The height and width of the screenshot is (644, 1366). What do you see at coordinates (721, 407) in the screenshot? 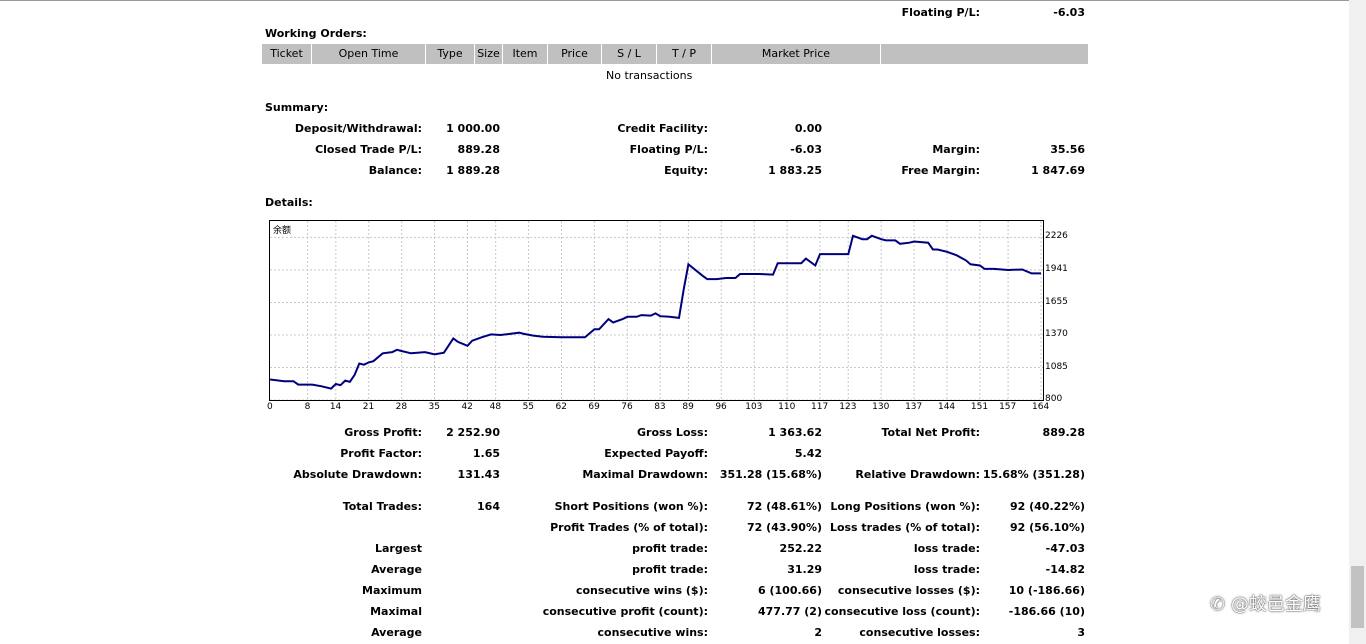
I see `x-tick-label: 96` at bounding box center [721, 407].